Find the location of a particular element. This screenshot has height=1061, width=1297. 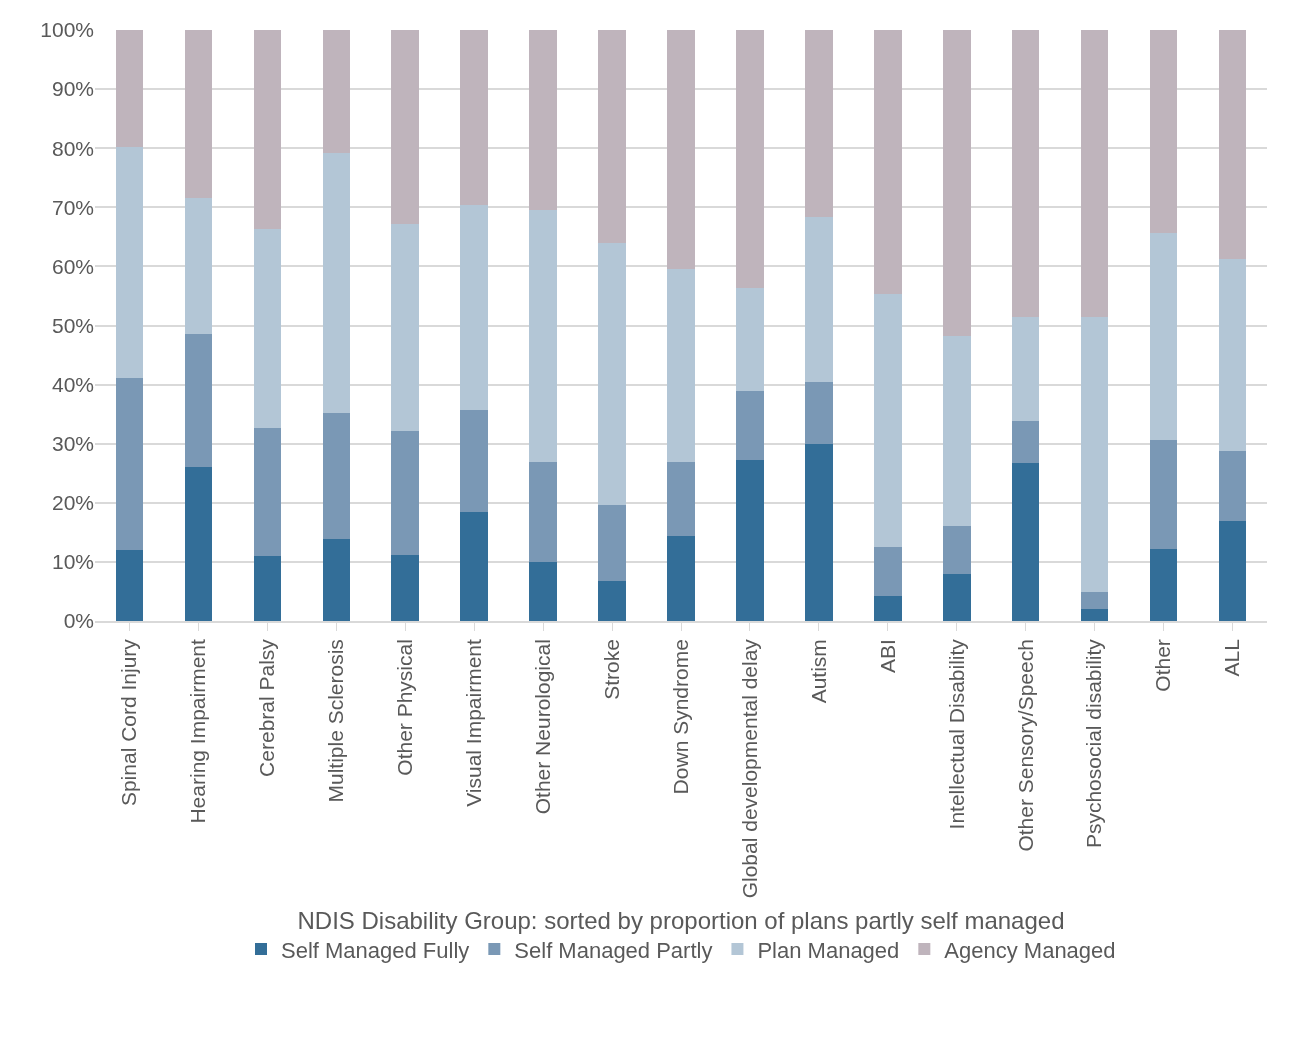

y-tick-label: 20% is located at coordinates (72, 503).